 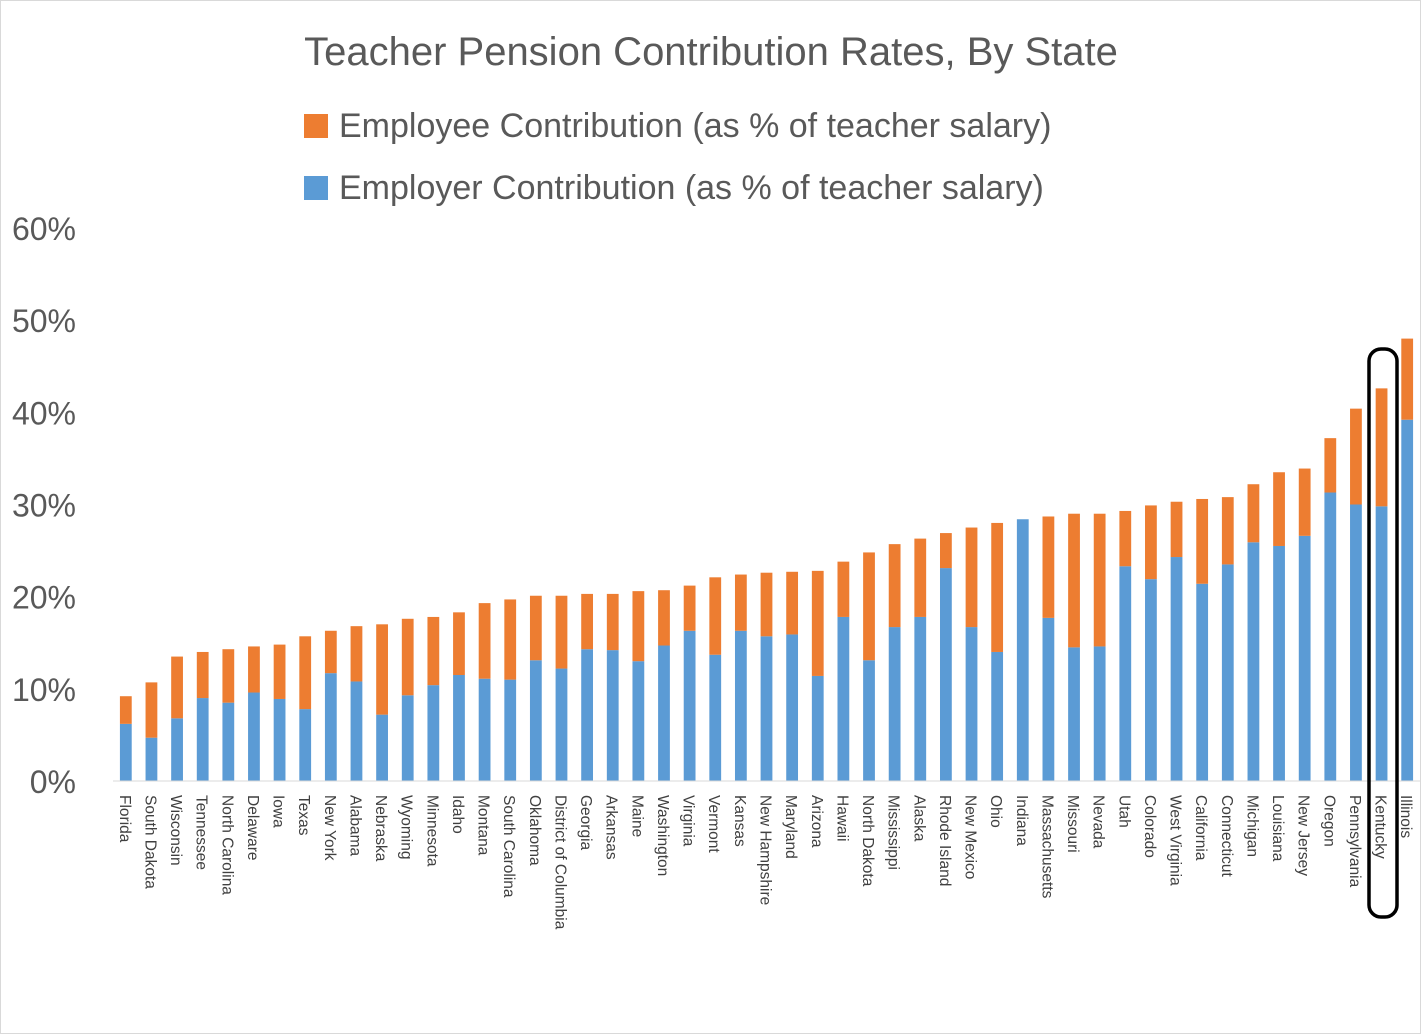 What do you see at coordinates (1123, 811) in the screenshot?
I see `x-tick-label: Utah` at bounding box center [1123, 811].